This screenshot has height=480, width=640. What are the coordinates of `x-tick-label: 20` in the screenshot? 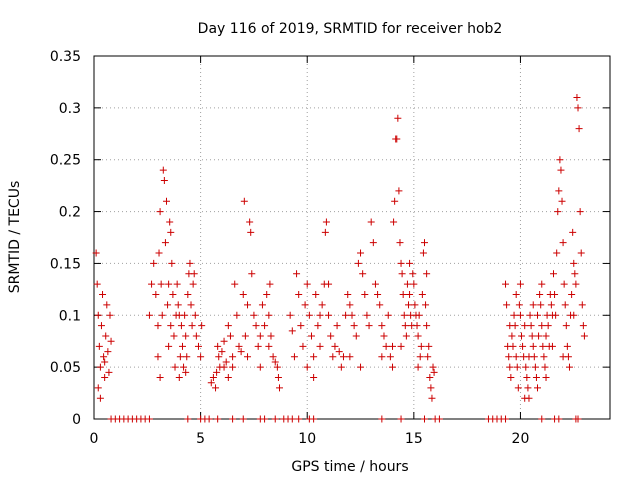 It's located at (521, 439).